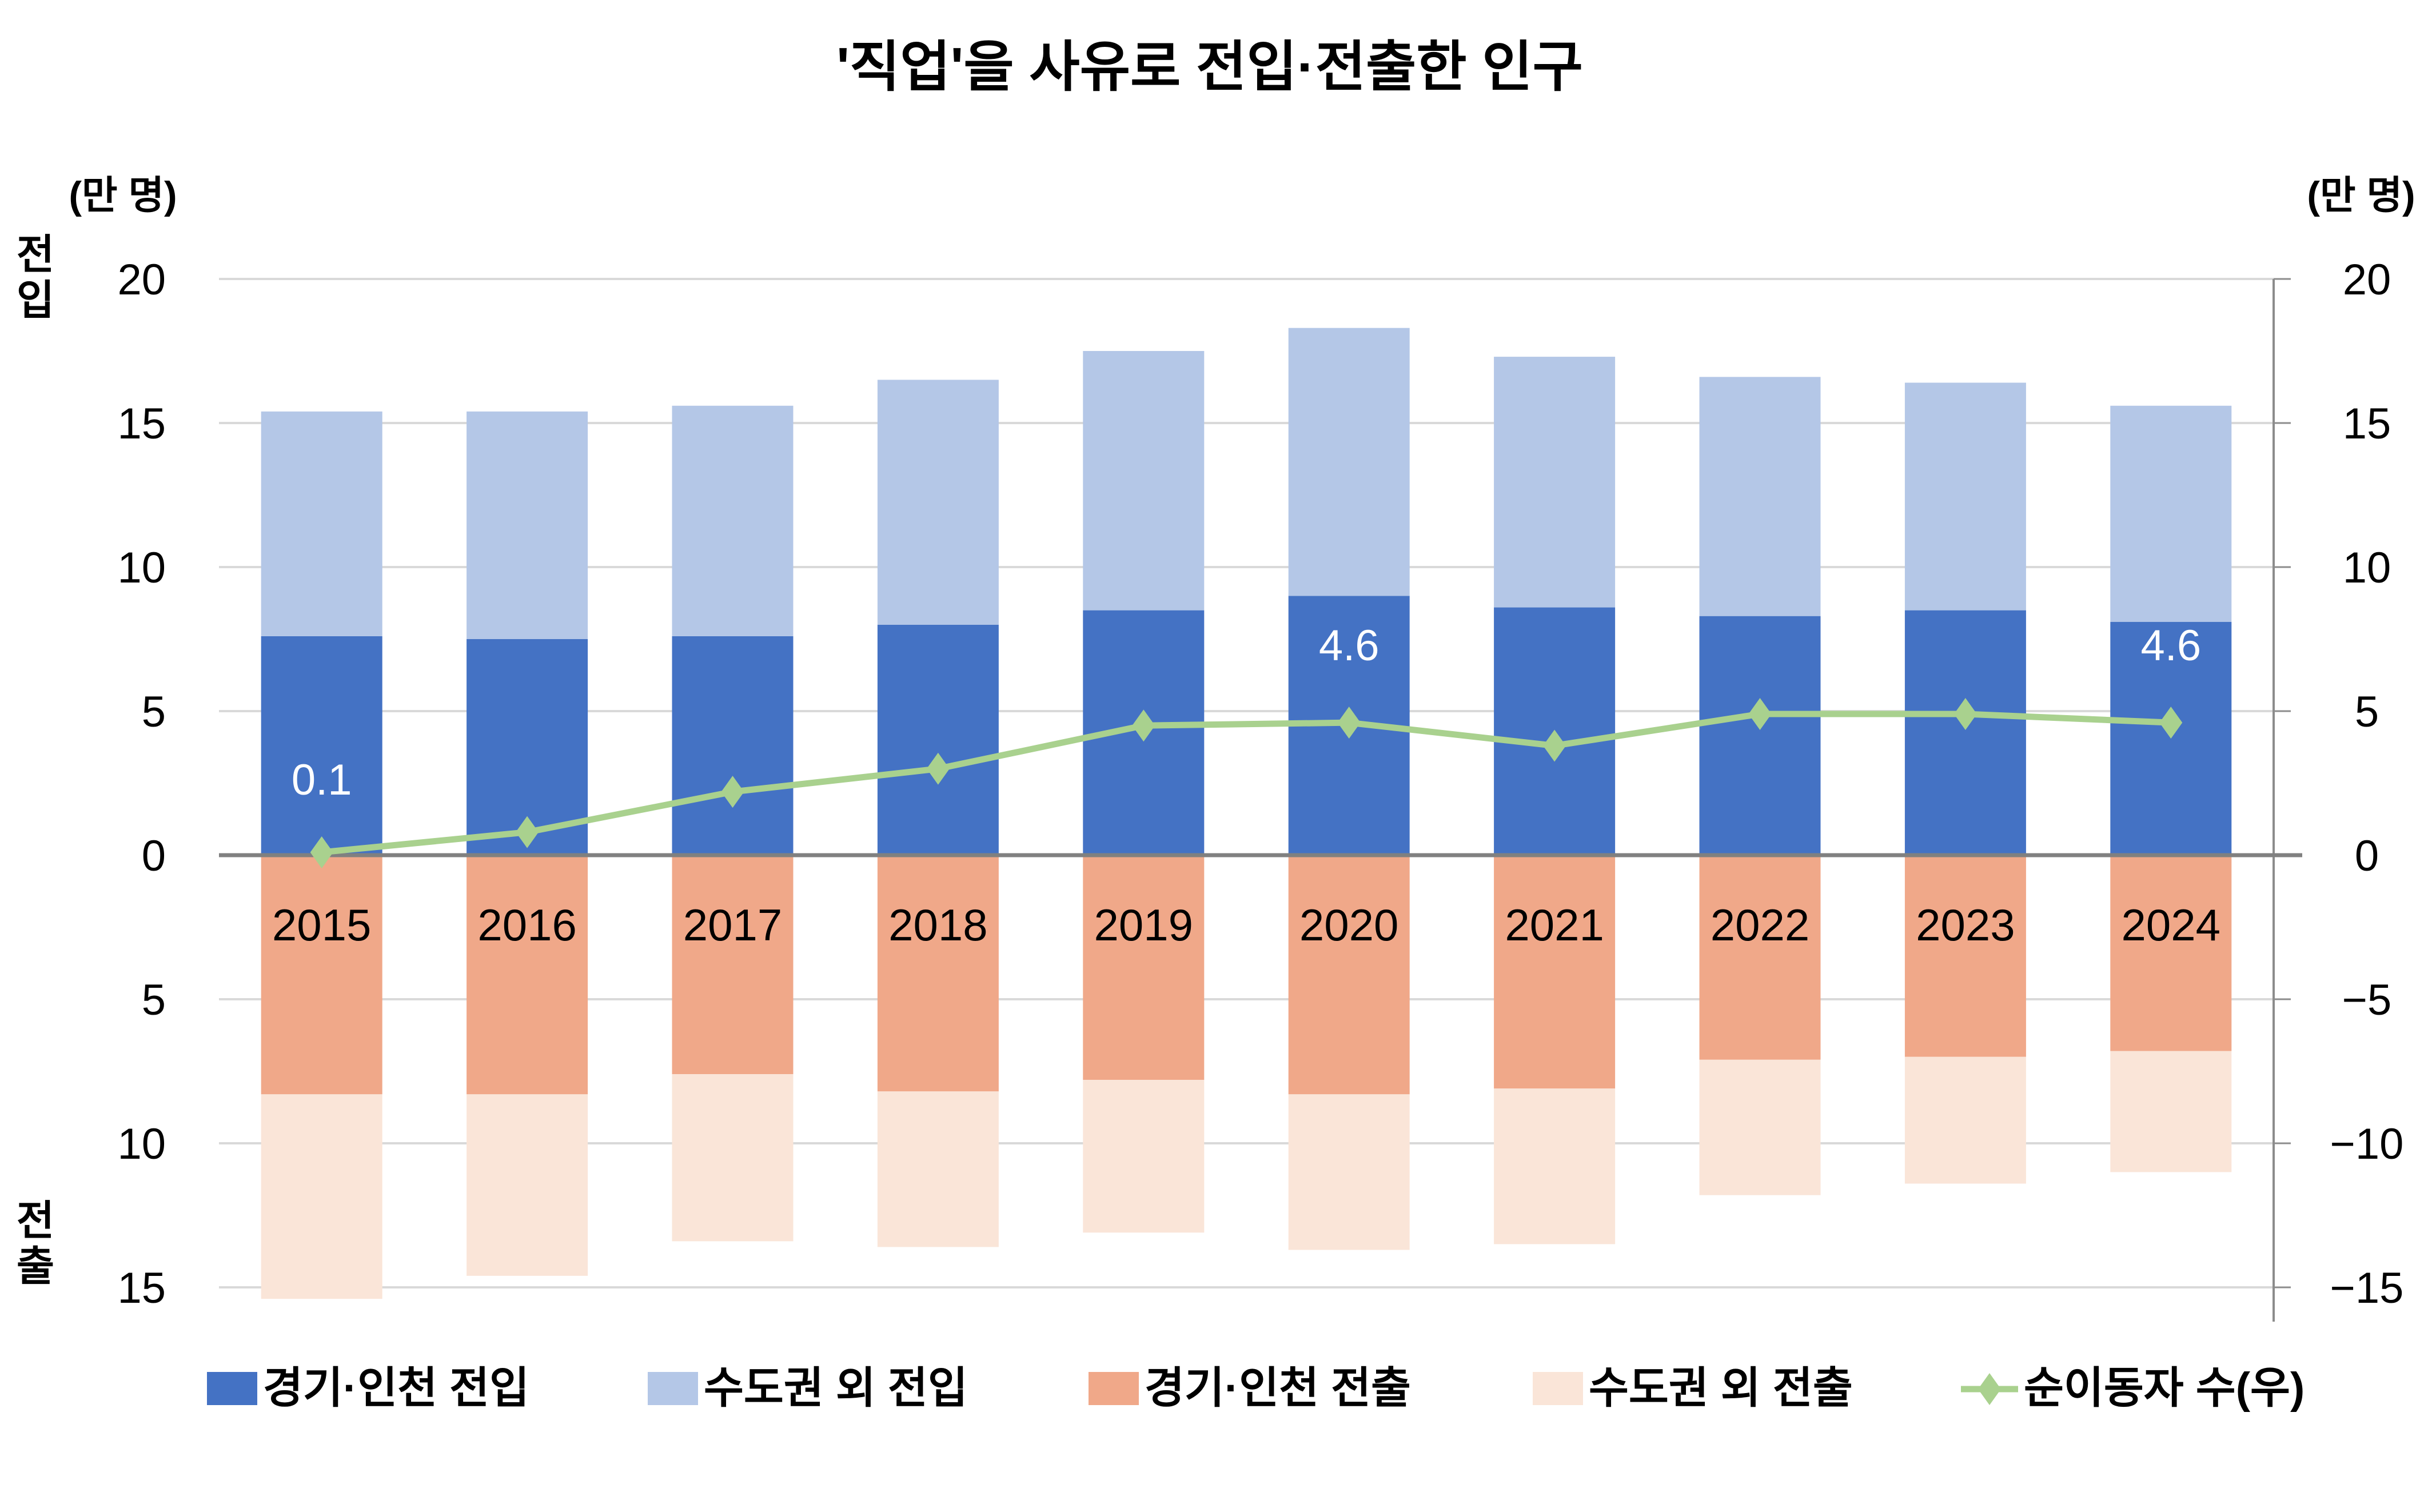  What do you see at coordinates (938, 925) in the screenshot?
I see `category-label: 2018` at bounding box center [938, 925].